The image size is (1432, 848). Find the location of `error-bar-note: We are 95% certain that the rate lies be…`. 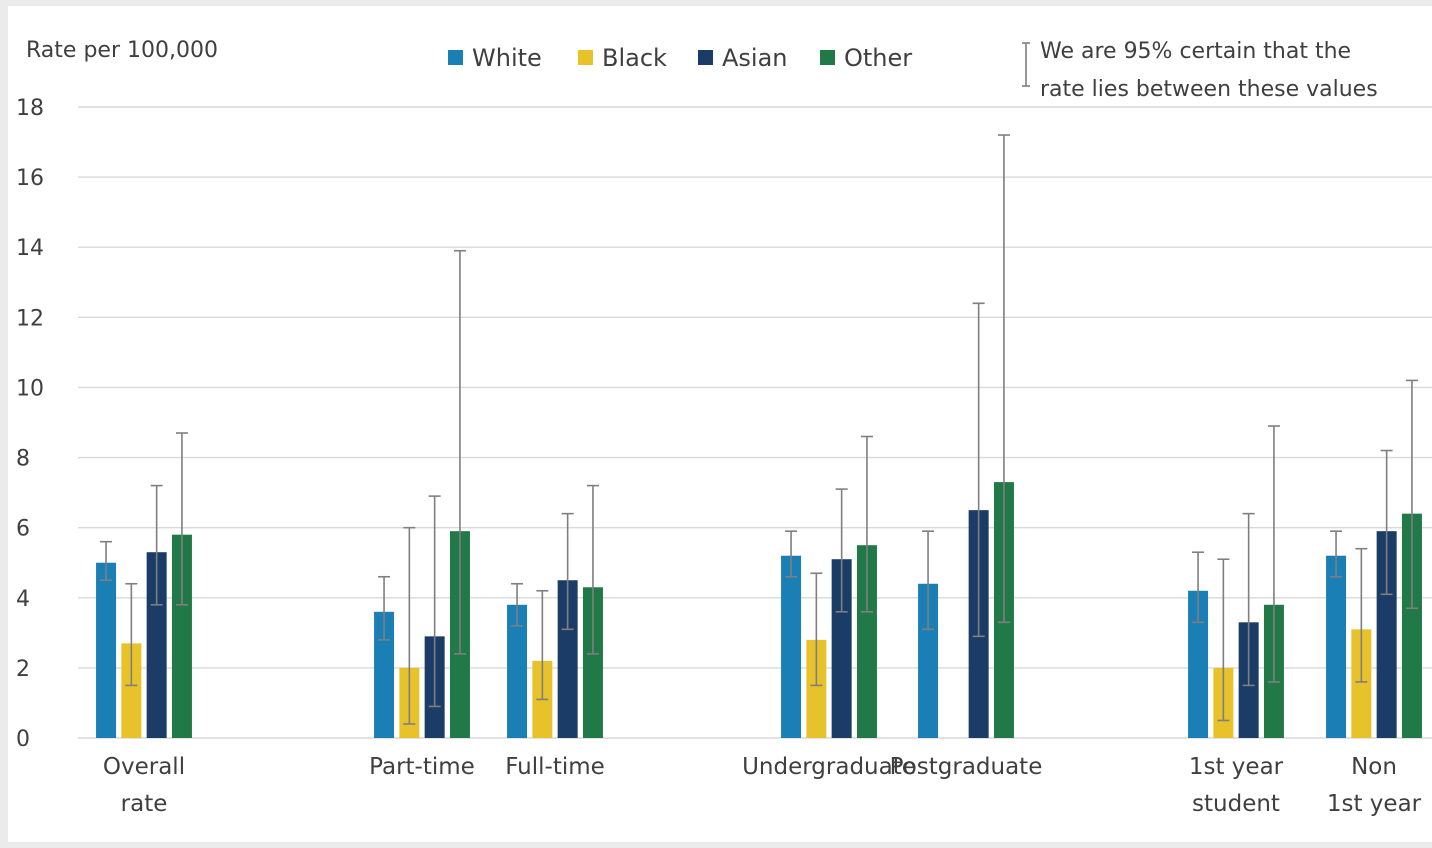

error-bar-note: We are 95% certain that the rate lies be… is located at coordinates (1200, 70).